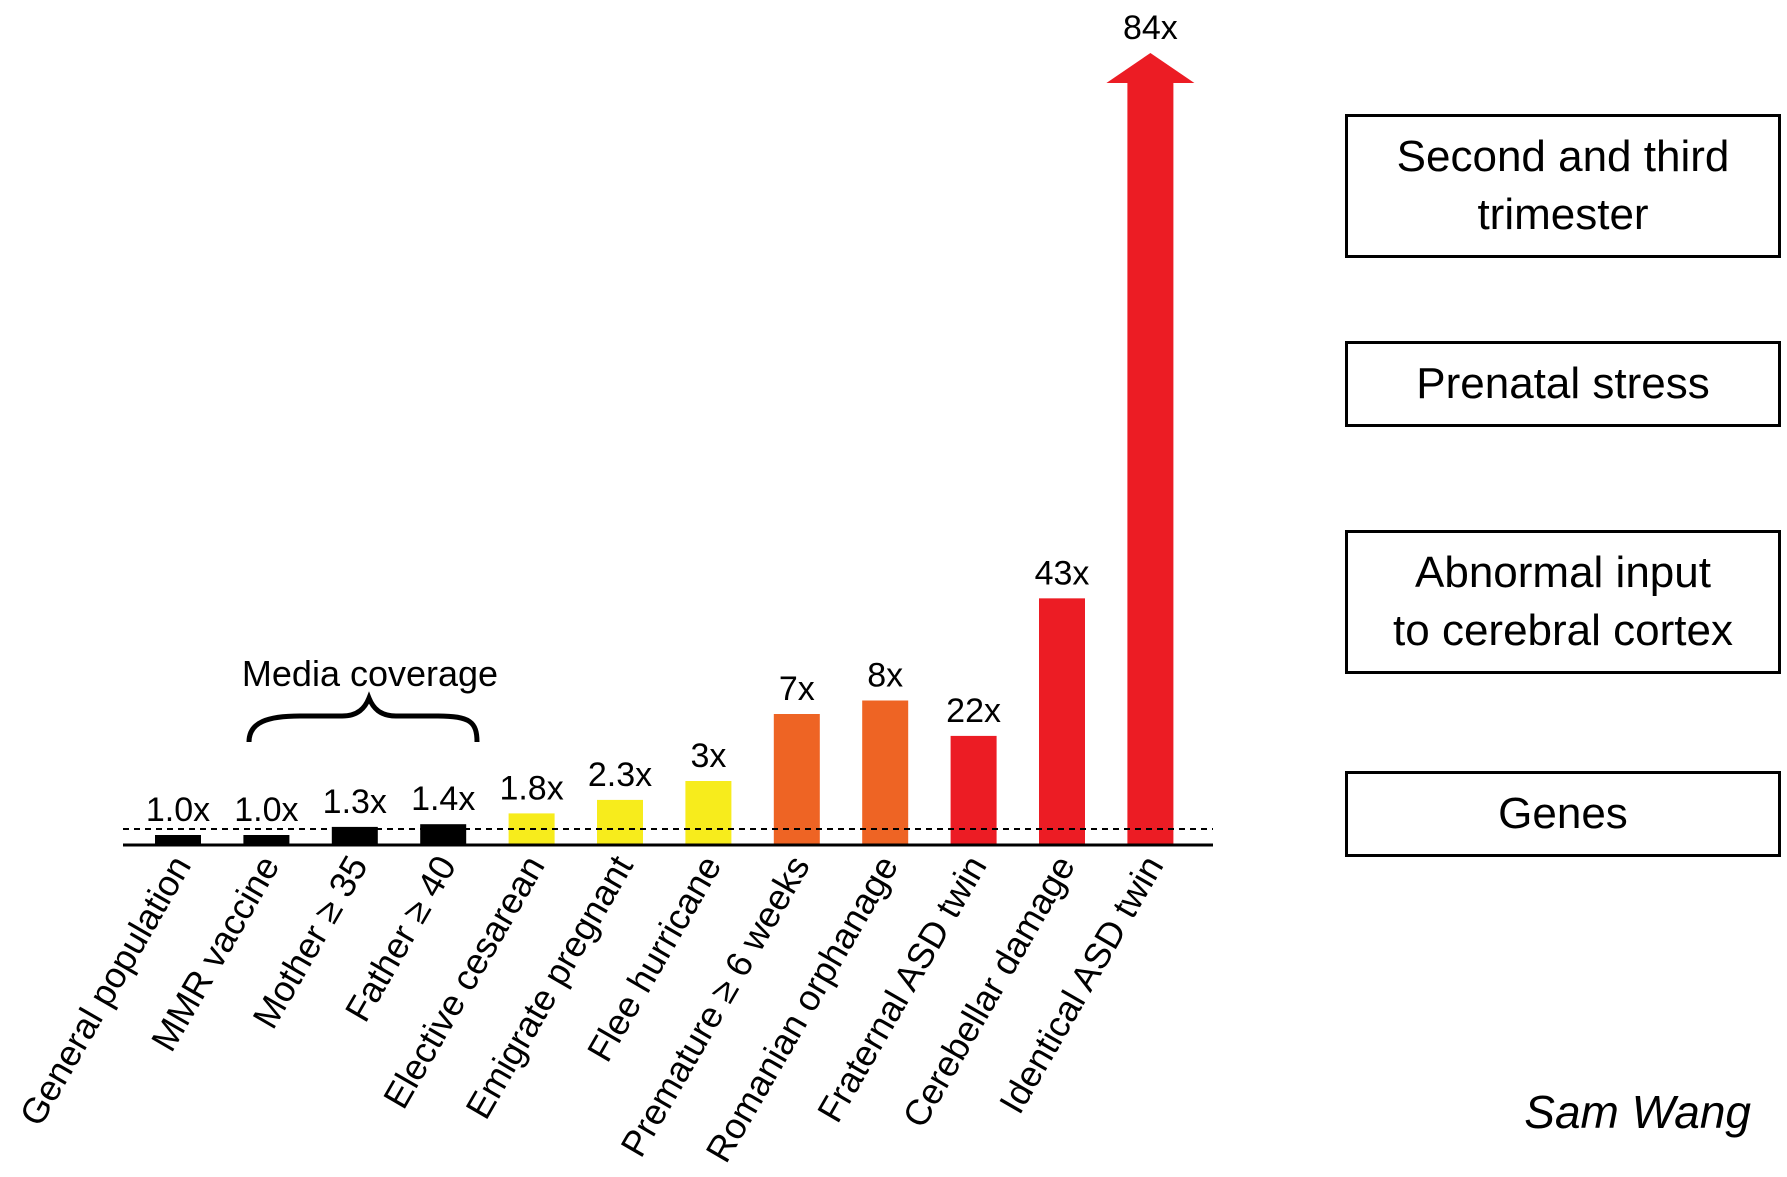 This screenshot has height=1177, width=1787. I want to click on value-label: 1.4x, so click(443, 799).